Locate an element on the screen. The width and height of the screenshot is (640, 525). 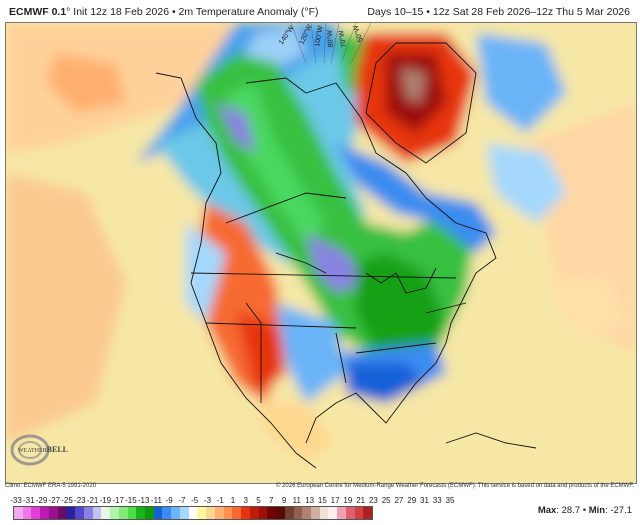
colorbar-label: -13 is located at coordinates (143, 500).